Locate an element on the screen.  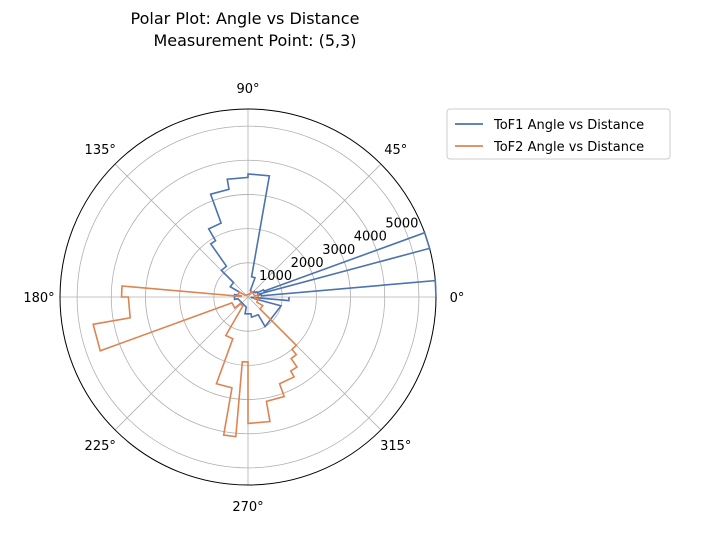
angle-tick-label: 180° is located at coordinates (38, 298).